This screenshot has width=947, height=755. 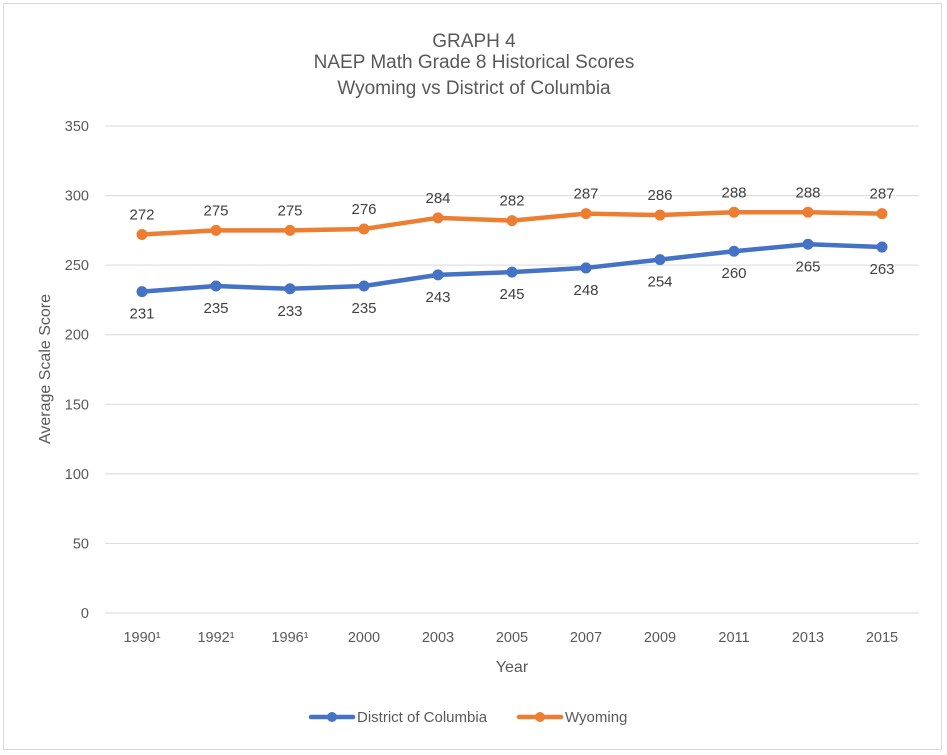 I want to click on y-tick-label: 50, so click(x=81, y=544).